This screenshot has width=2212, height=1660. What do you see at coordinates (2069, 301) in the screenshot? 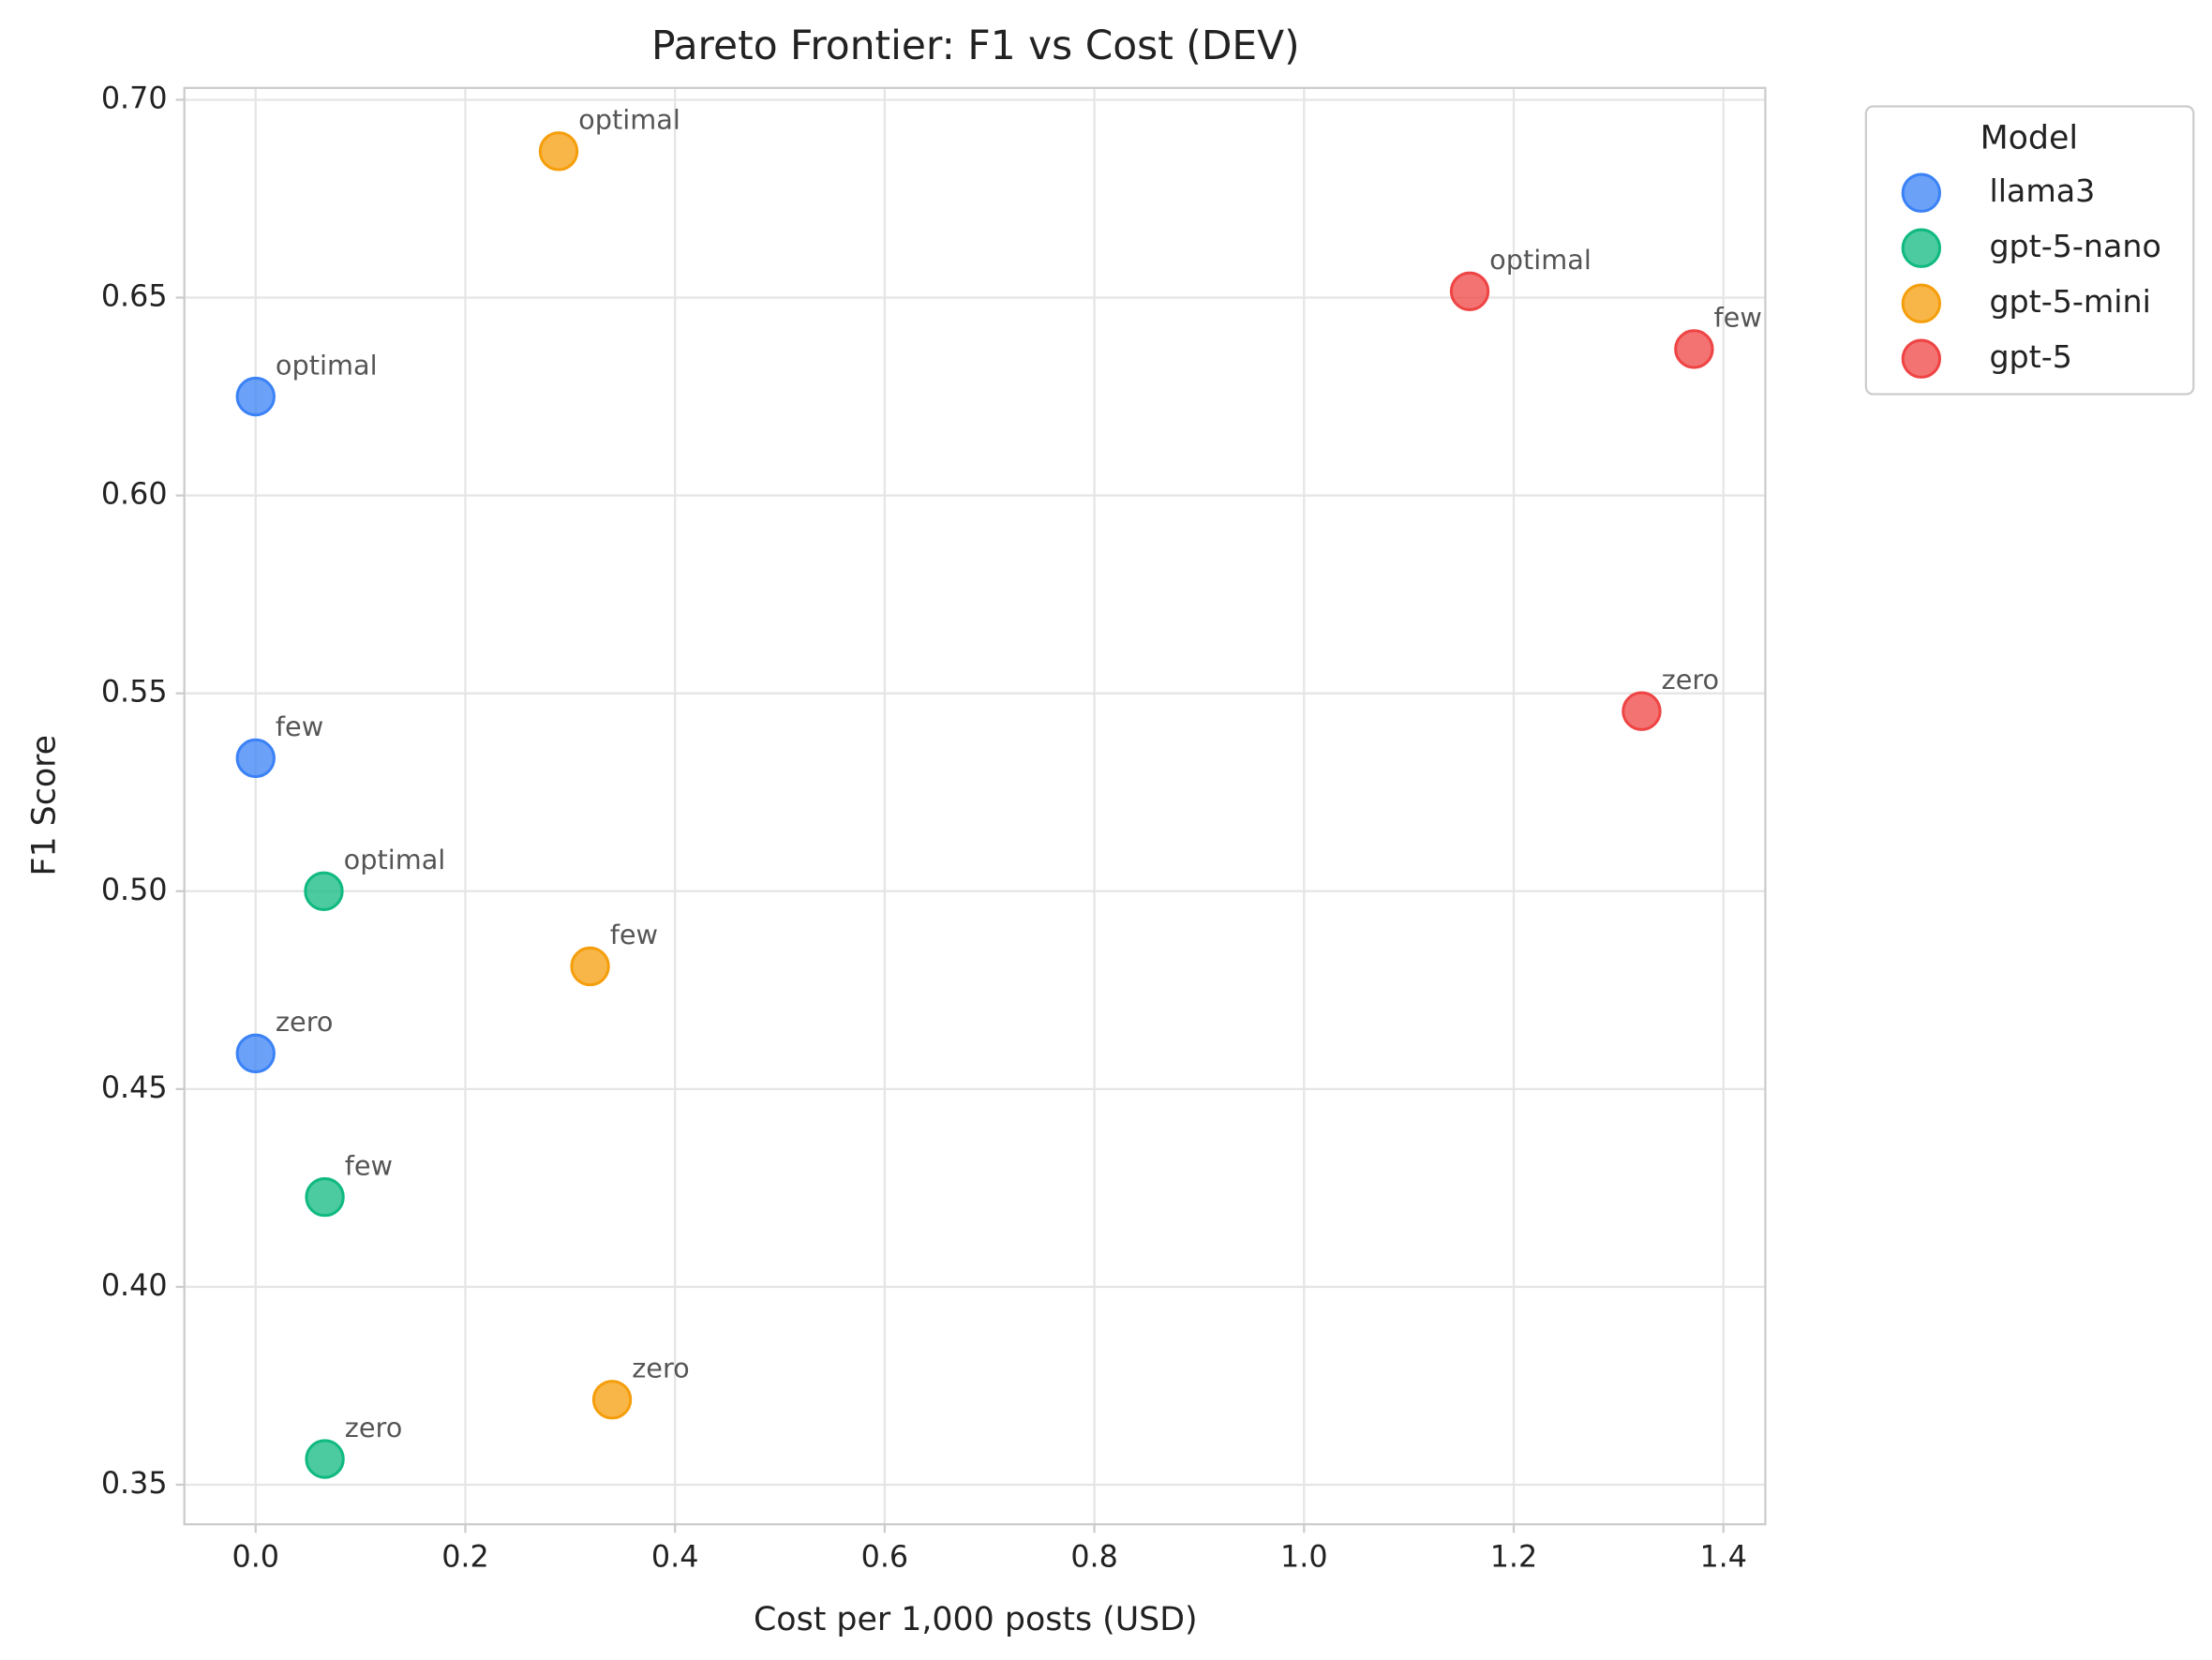
I see `legend-label: gpt-5-mini` at bounding box center [2069, 301].